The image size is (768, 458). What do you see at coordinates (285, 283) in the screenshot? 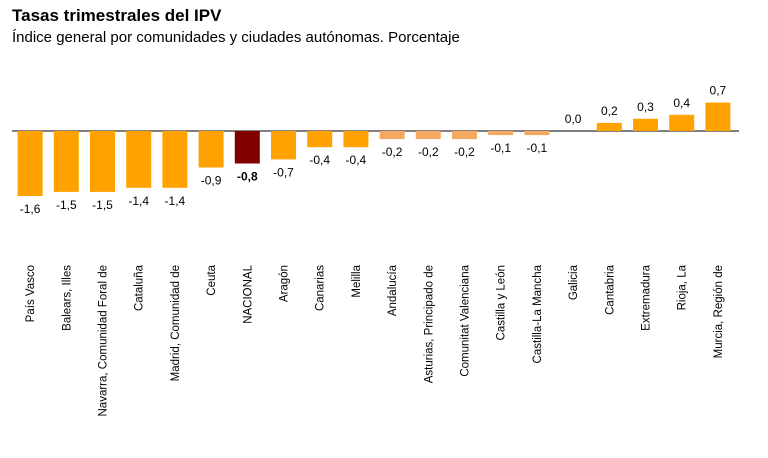
I see `category-label: Aragón` at bounding box center [285, 283].